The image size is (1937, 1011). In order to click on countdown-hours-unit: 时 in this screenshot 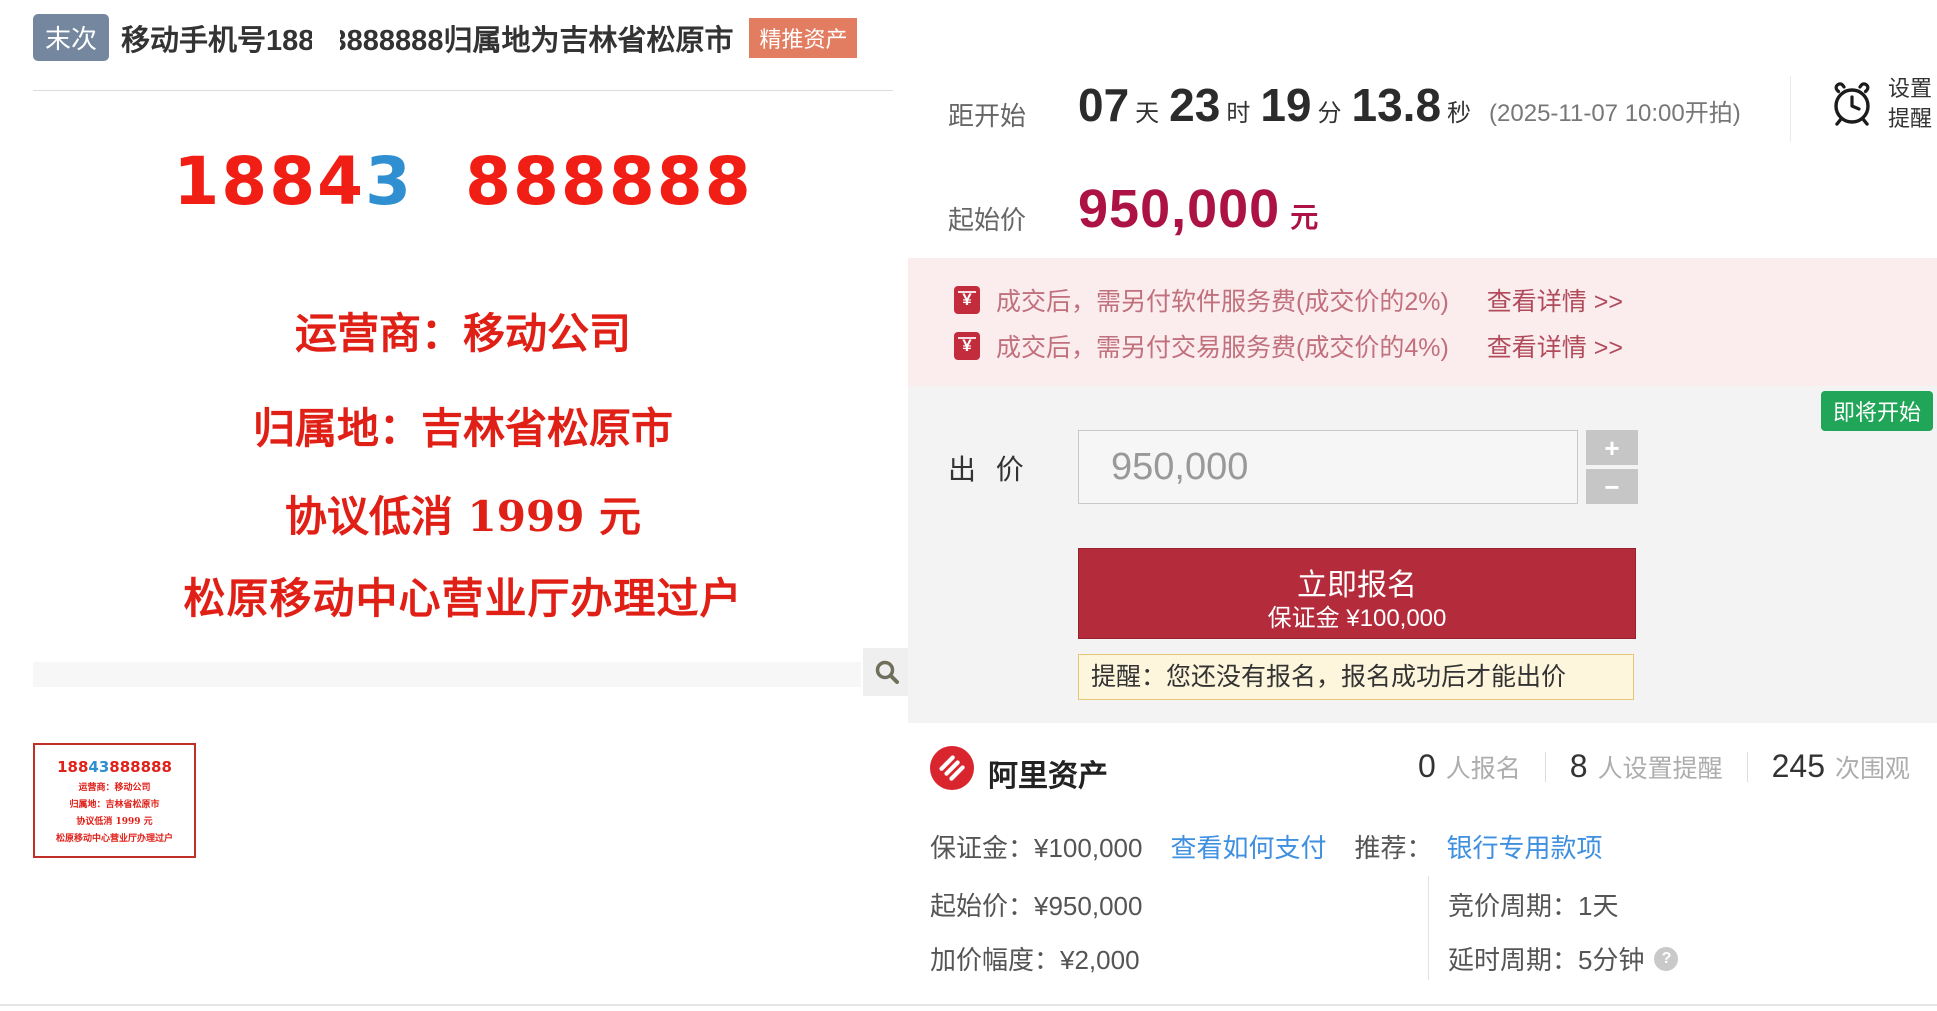, I will do `click(1238, 113)`.